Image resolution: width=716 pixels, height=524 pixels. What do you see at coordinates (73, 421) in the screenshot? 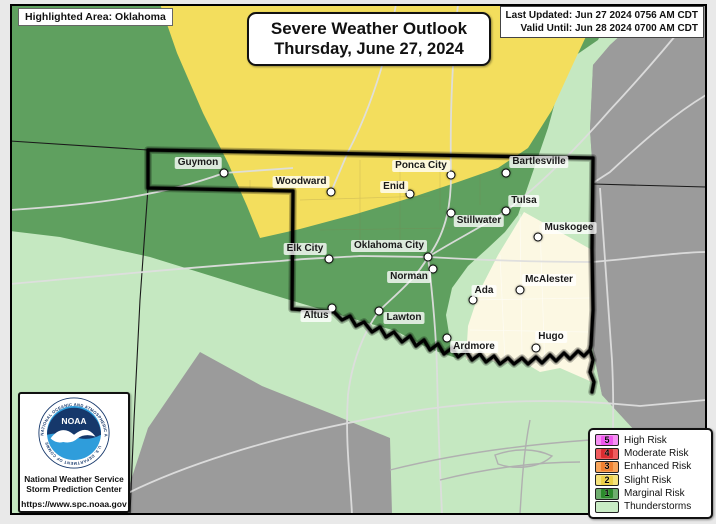
I see `logo-noaa-text: NOAA` at bounding box center [73, 421].